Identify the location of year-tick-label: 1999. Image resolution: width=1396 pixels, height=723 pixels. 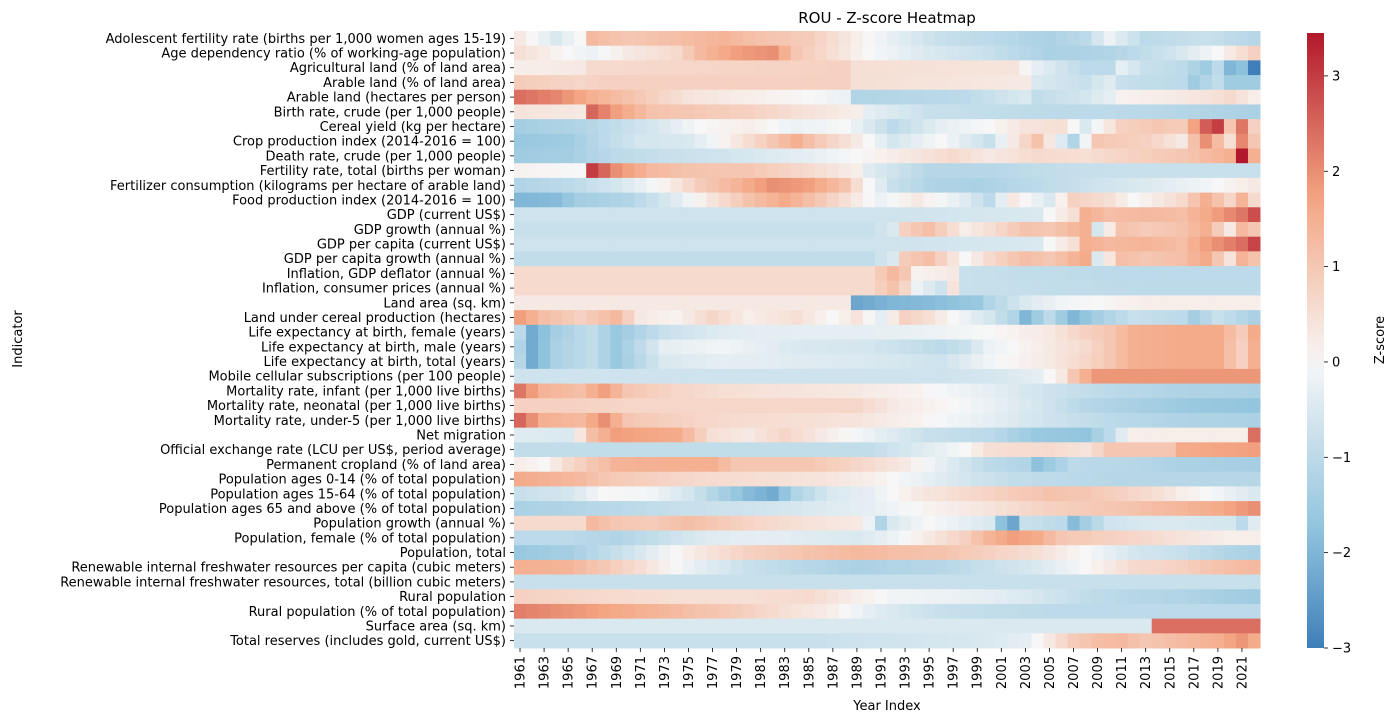
(978, 672).